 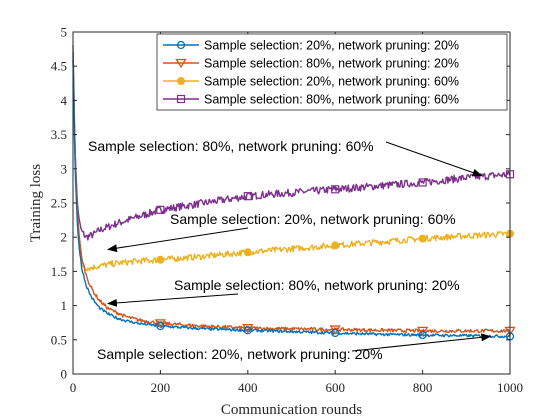 What do you see at coordinates (423, 387) in the screenshot?
I see `x-tick-label: 800` at bounding box center [423, 387].